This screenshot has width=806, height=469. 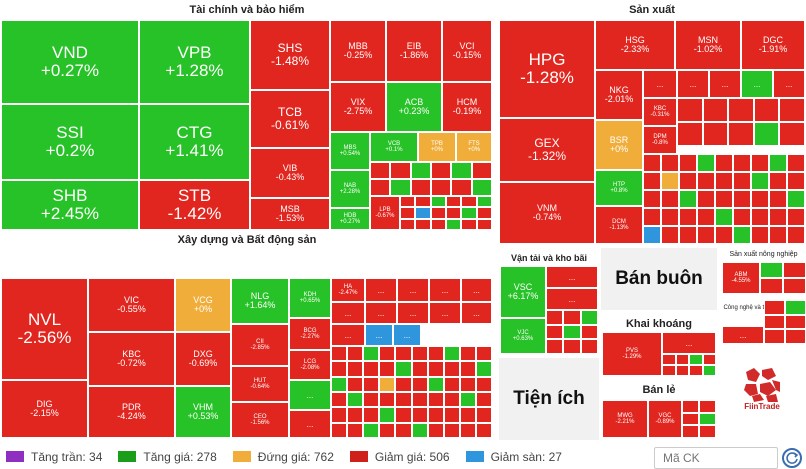 I want to click on tile-VIX: VIX -2.75%, so click(x=358, y=107).